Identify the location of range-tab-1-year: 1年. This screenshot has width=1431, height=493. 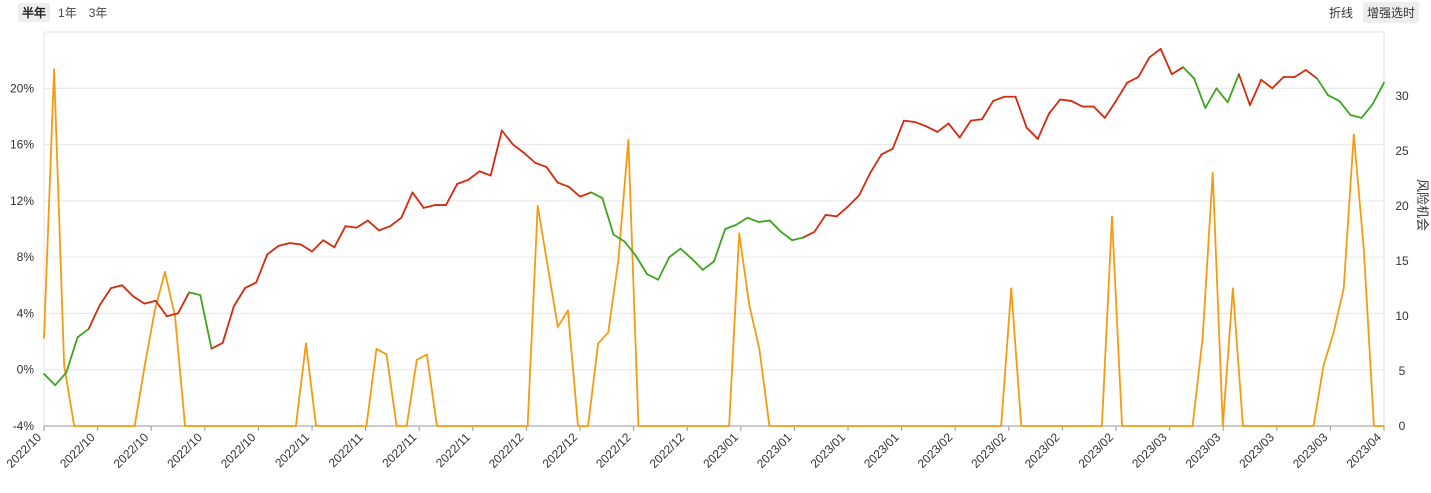
(67, 13).